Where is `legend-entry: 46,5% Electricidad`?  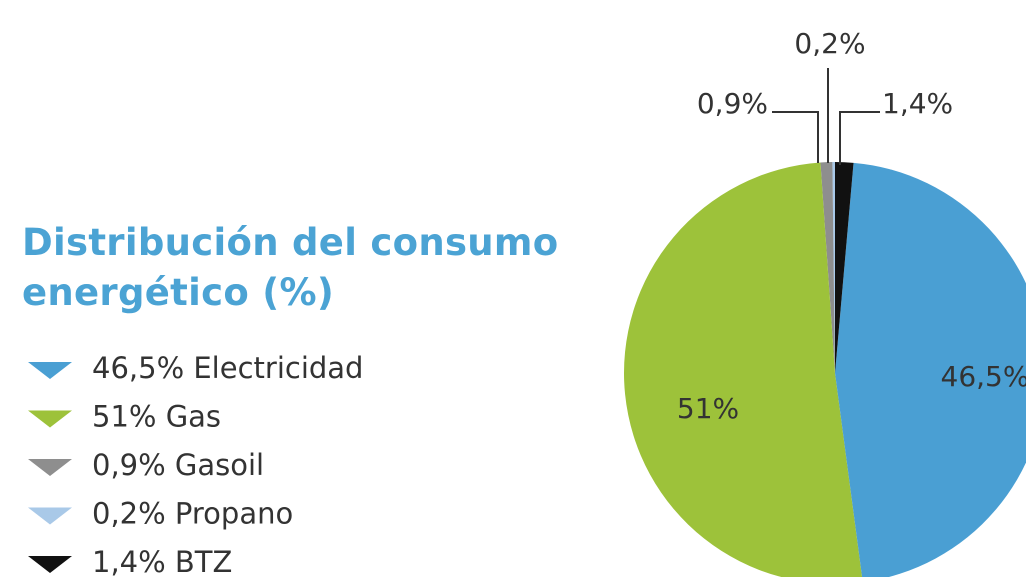 legend-entry: 46,5% Electricidad is located at coordinates (227, 368).